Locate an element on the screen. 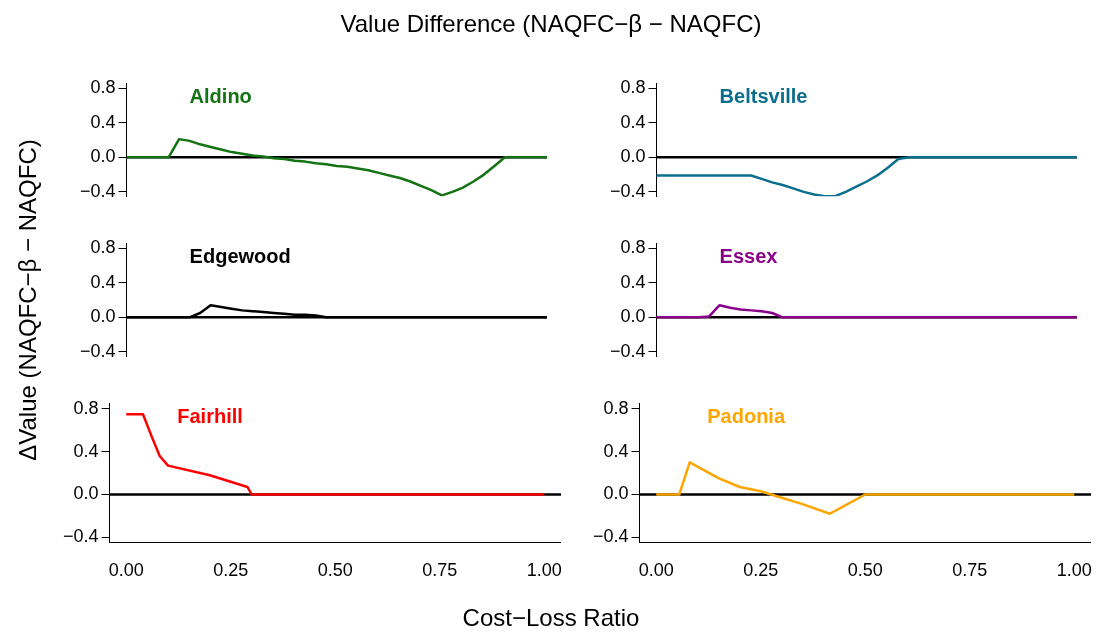 This screenshot has height=633, width=1102. x-axis-title: Cost−Loss Ratio is located at coordinates (551, 618).